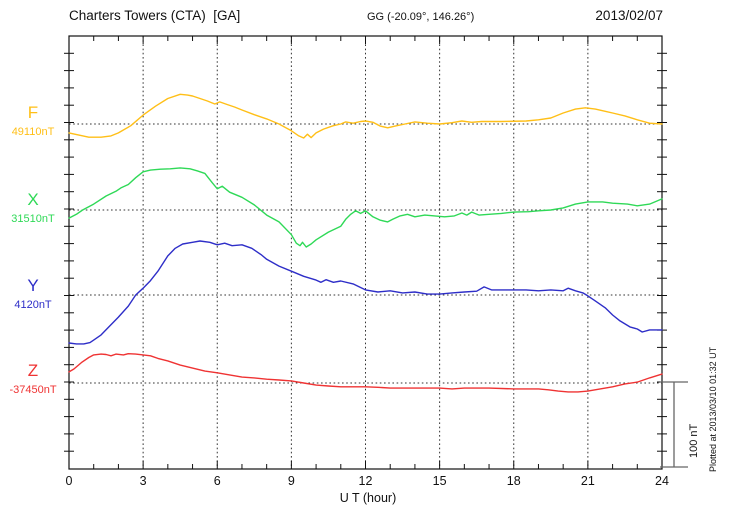 The height and width of the screenshot is (520, 730). I want to click on channel-baseline-x: 31510nT, so click(33, 218).